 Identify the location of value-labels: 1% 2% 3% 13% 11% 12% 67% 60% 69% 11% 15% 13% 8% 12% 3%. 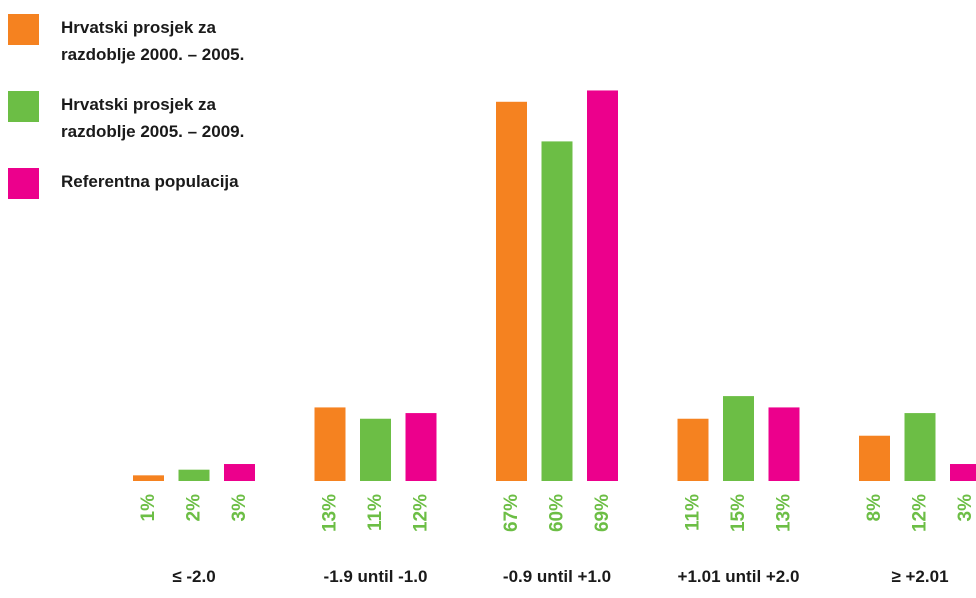
(557, 513).